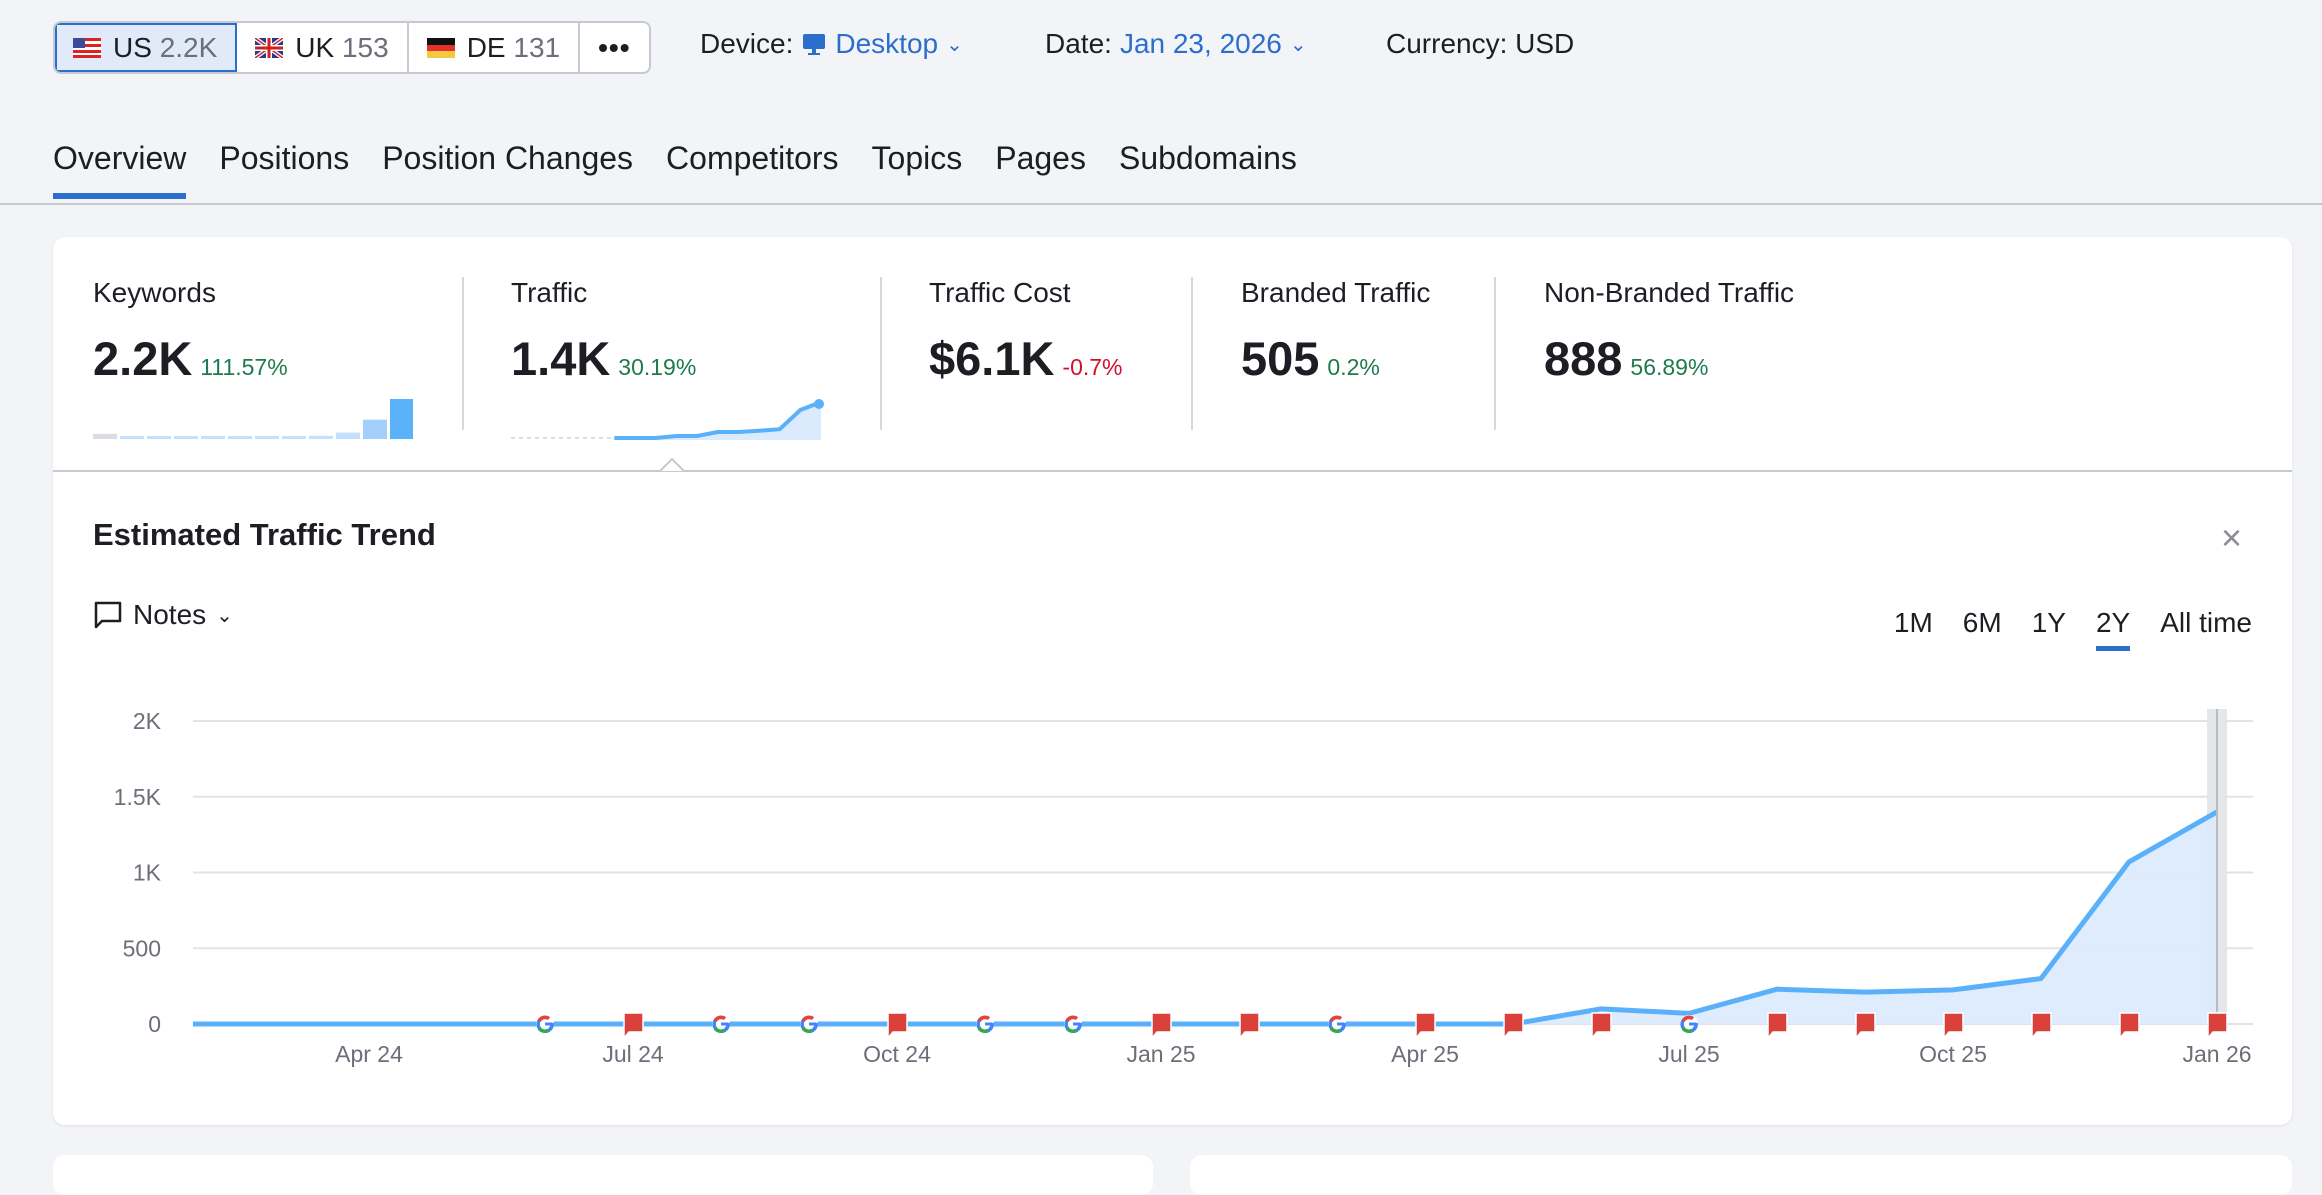  I want to click on metric-label: Traffic, so click(549, 292).